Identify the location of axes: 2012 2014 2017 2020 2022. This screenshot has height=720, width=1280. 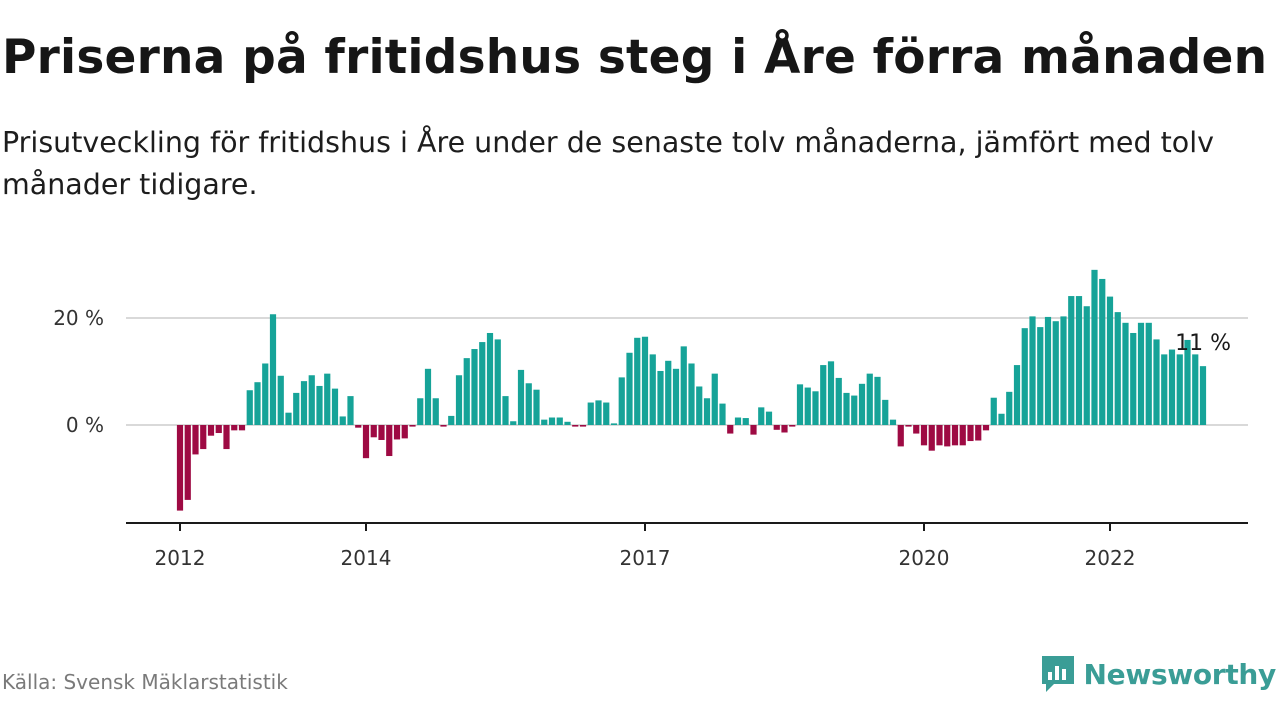
(687, 546).